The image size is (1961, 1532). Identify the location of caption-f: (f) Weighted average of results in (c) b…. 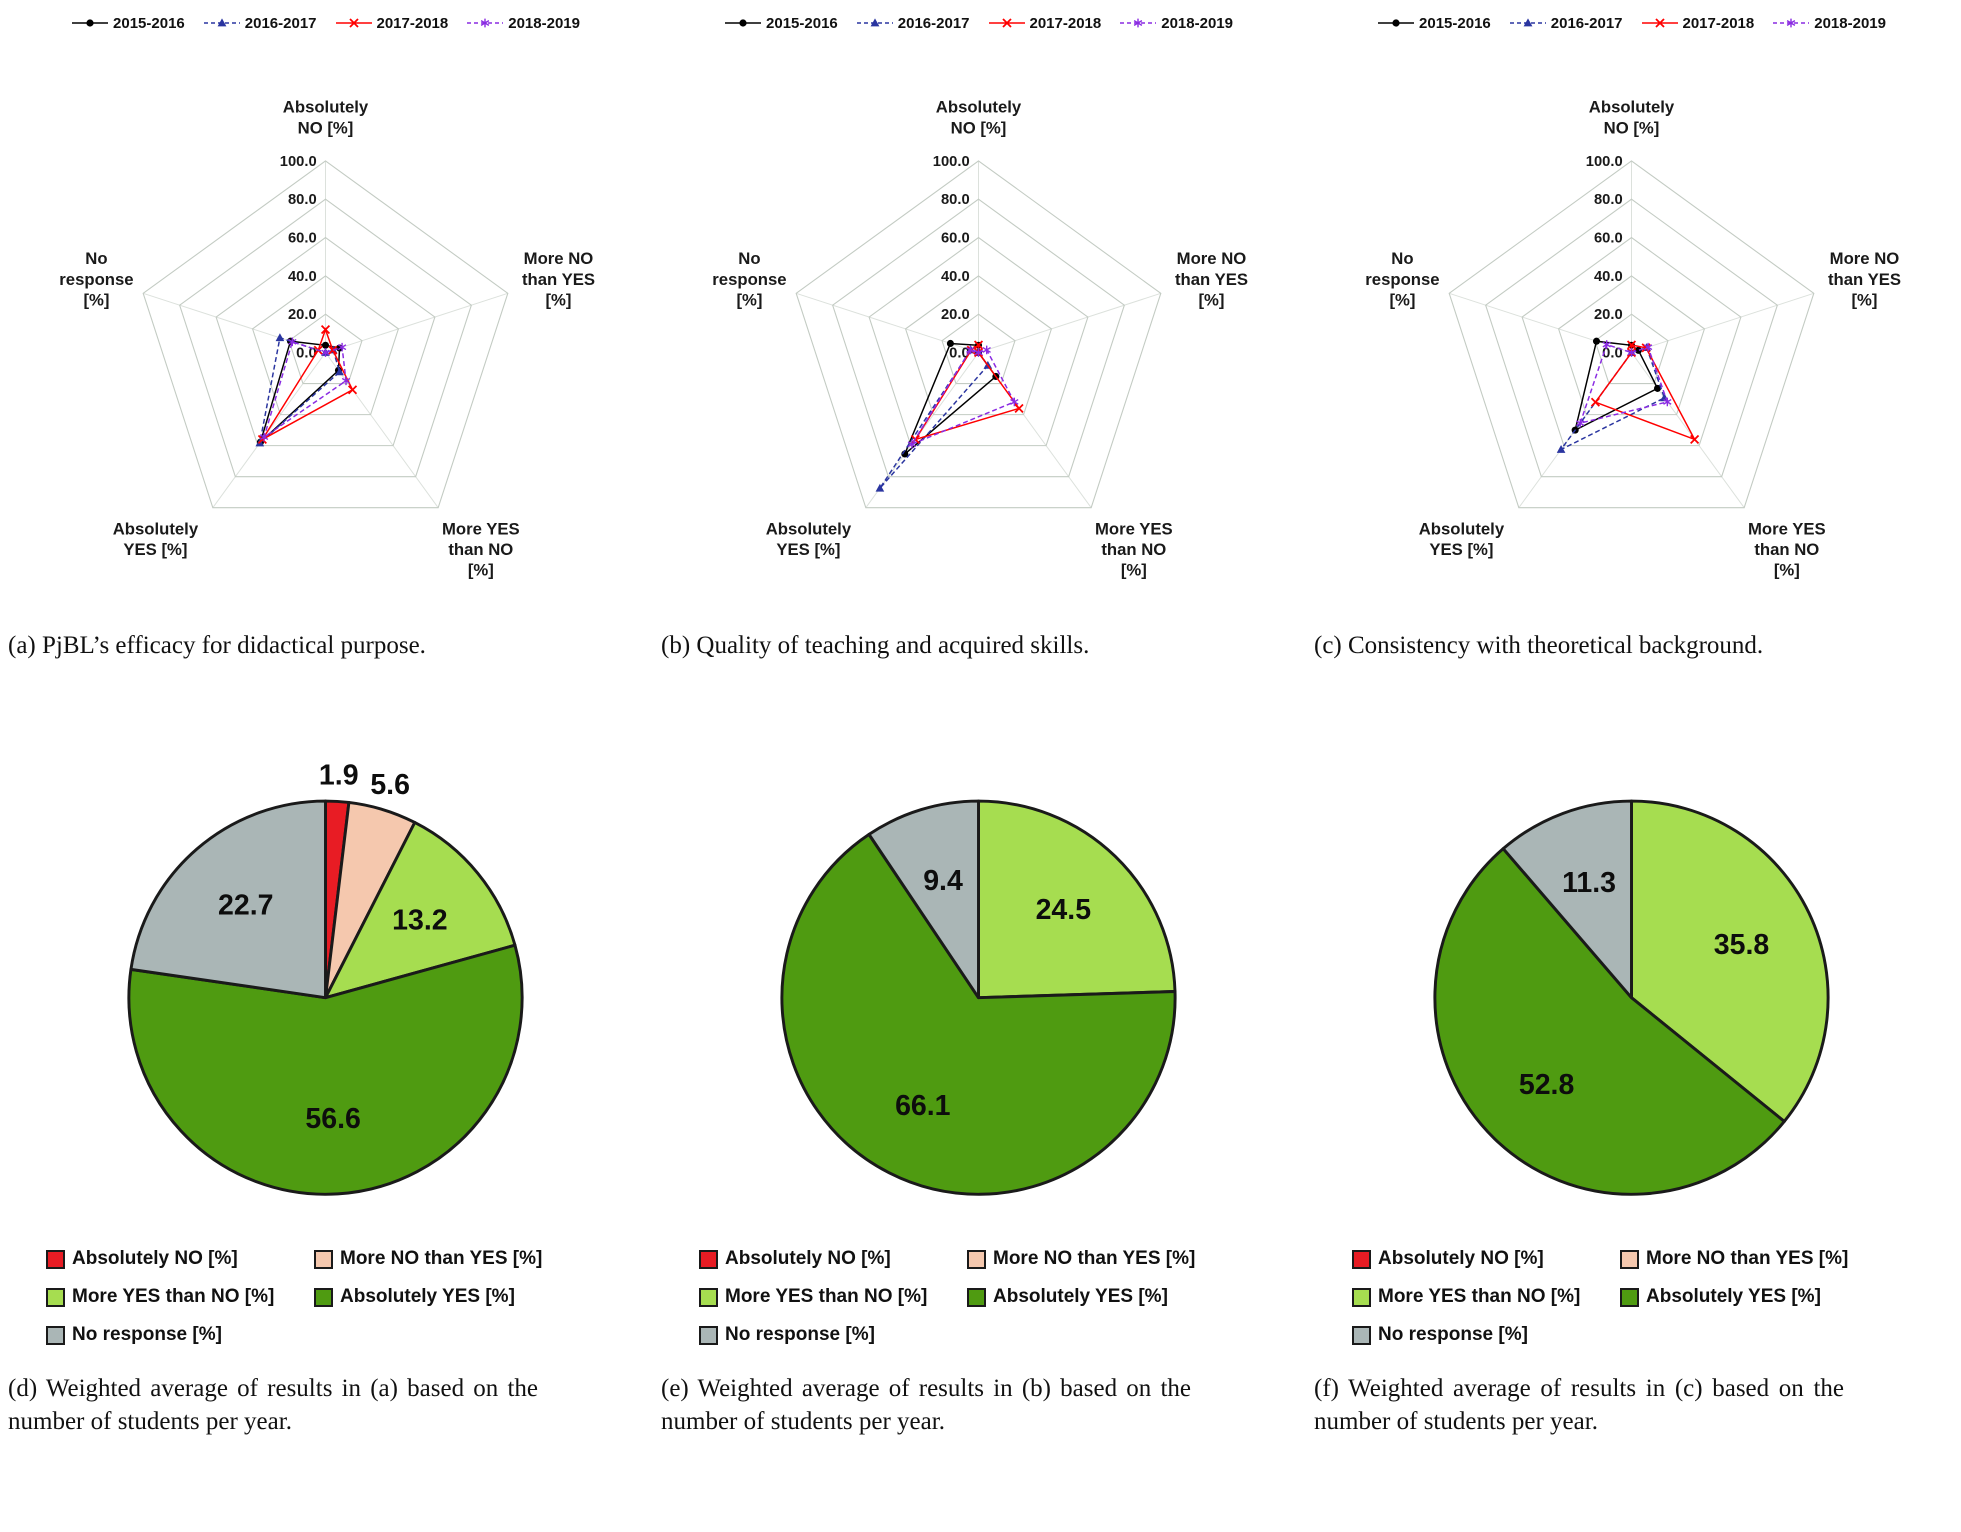
(1579, 1405).